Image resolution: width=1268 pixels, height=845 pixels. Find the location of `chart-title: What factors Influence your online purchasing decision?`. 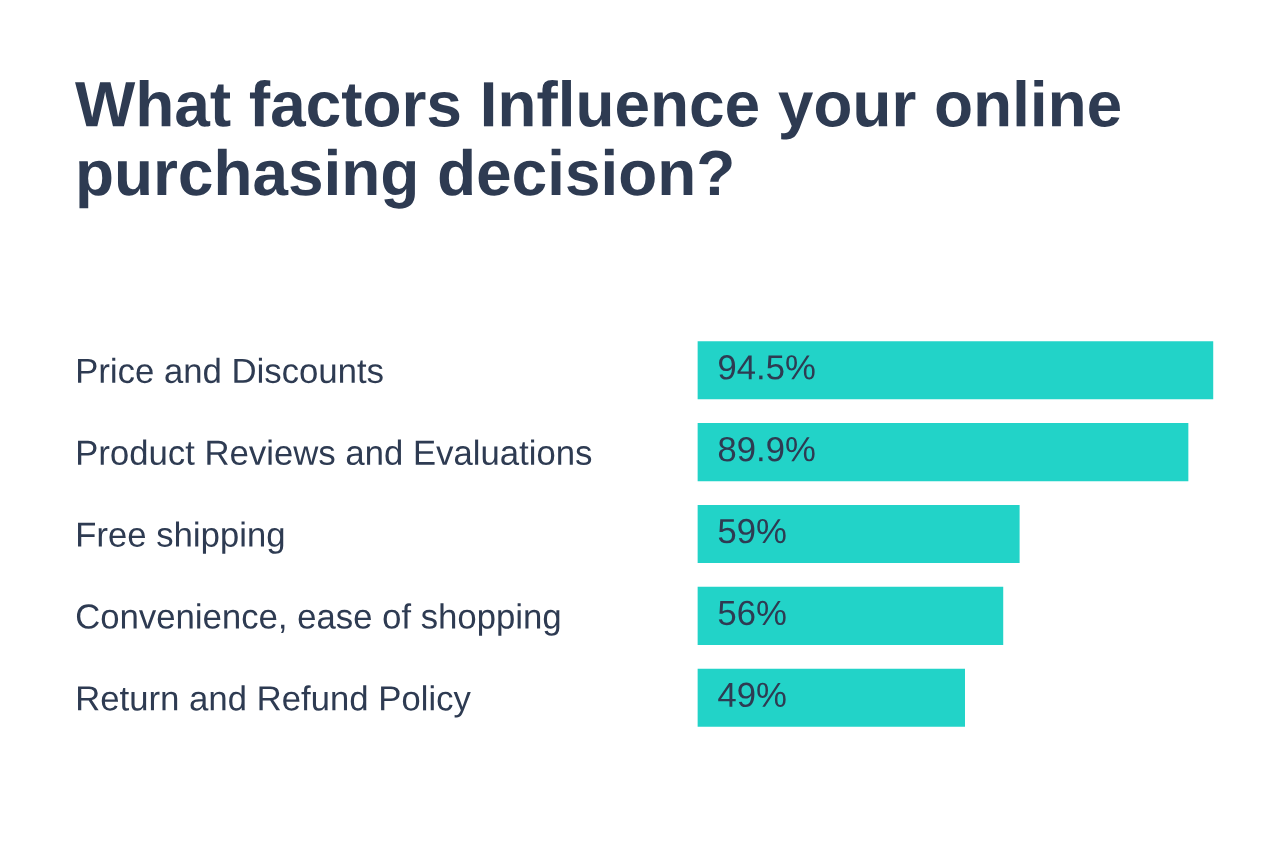

chart-title: What factors Influence your online purchasing decision? is located at coordinates (597, 144).